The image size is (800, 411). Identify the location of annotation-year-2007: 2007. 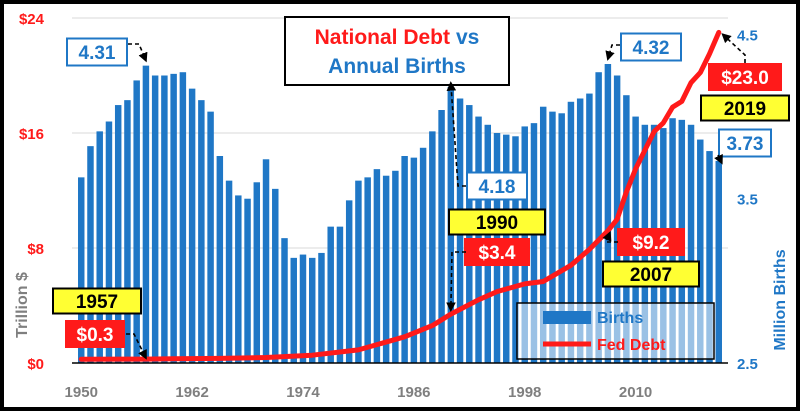
(651, 275).